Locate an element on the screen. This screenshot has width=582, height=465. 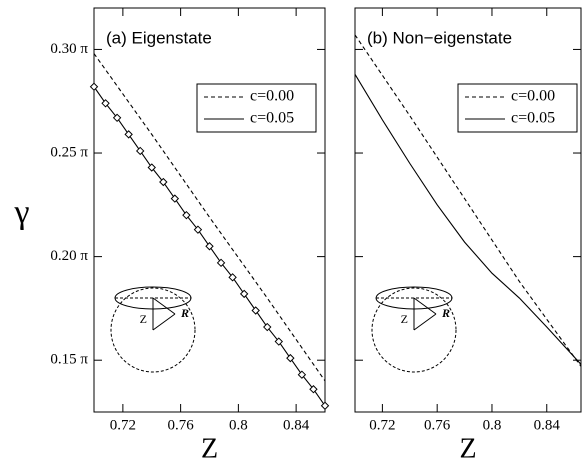
y-axis-label: γ is located at coordinates (21, 212).